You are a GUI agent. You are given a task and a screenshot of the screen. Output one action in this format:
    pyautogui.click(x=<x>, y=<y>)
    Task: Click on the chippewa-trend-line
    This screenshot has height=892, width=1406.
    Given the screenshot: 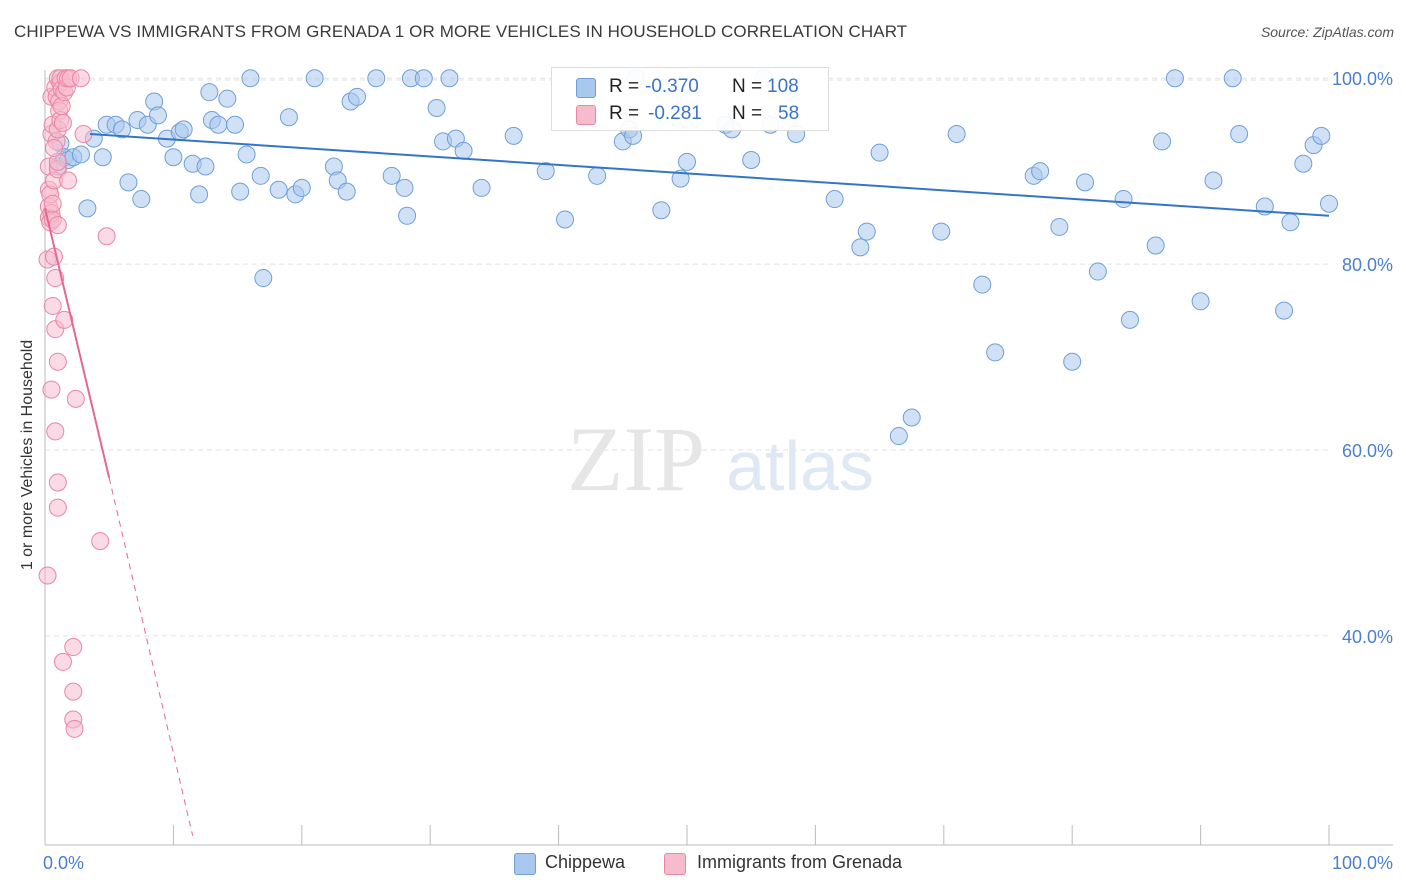 What is the action you would take?
    pyautogui.click(x=709, y=175)
    